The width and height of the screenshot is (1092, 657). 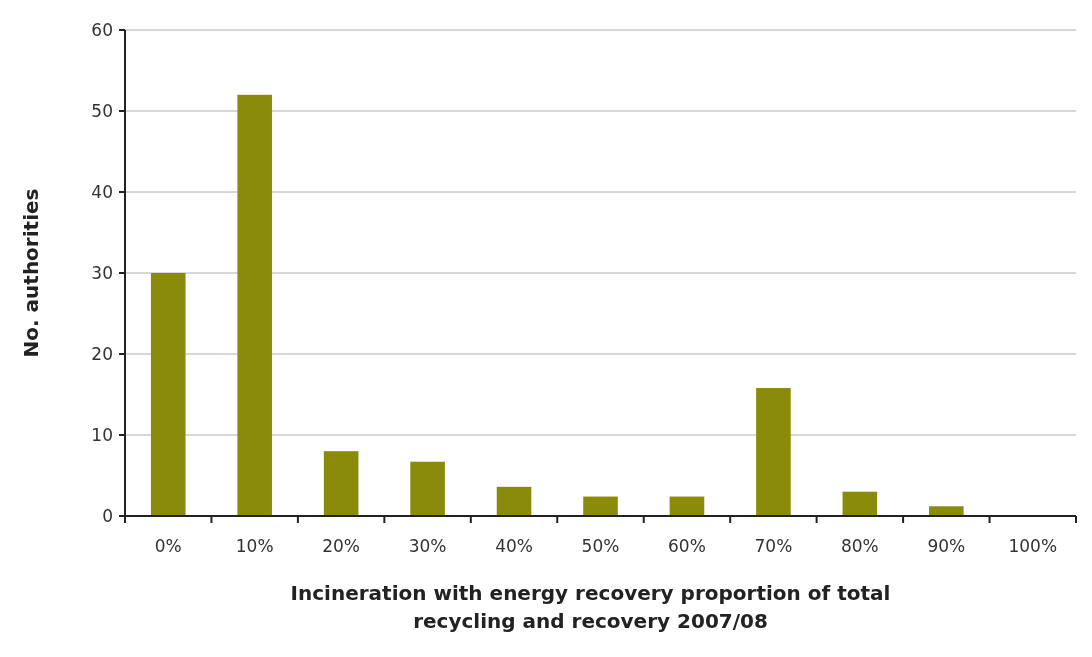 I want to click on x-tick-label: 100%, so click(x=1033, y=546).